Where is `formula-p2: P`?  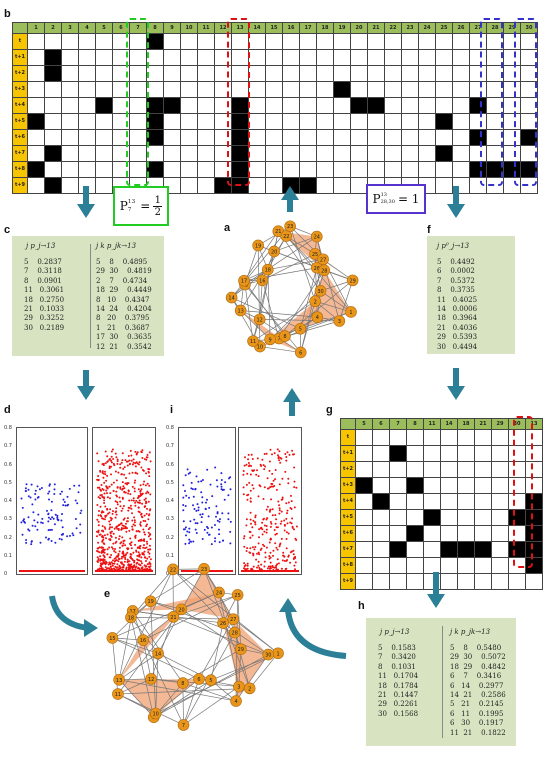
formula-p2: P is located at coordinates (376, 199).